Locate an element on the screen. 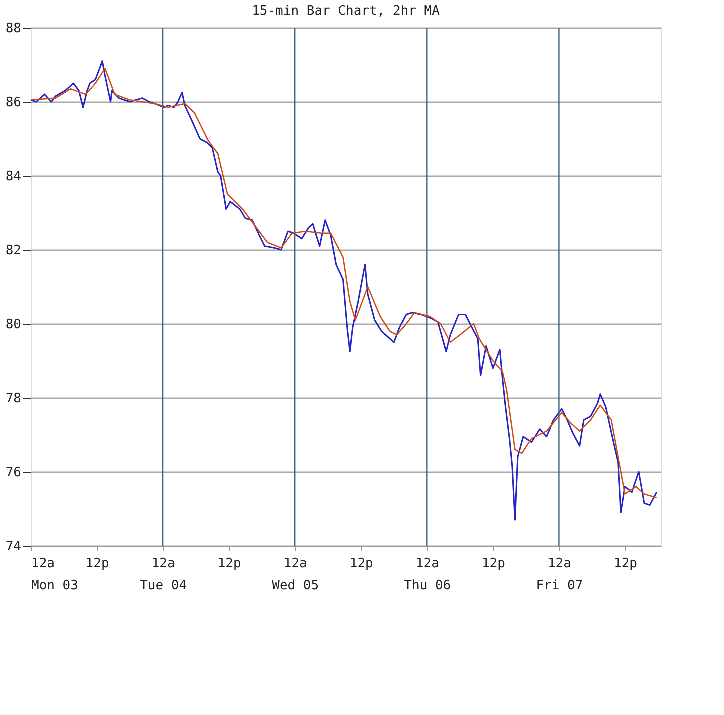 Image resolution: width=724 pixels, height=715 pixels. y-tick-label: 74 is located at coordinates (14, 547).